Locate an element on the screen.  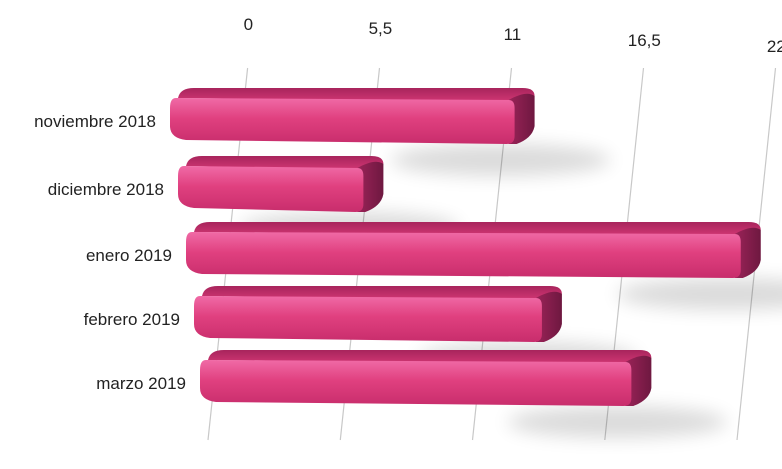
category-label: noviembre 2018 is located at coordinates (95, 121).